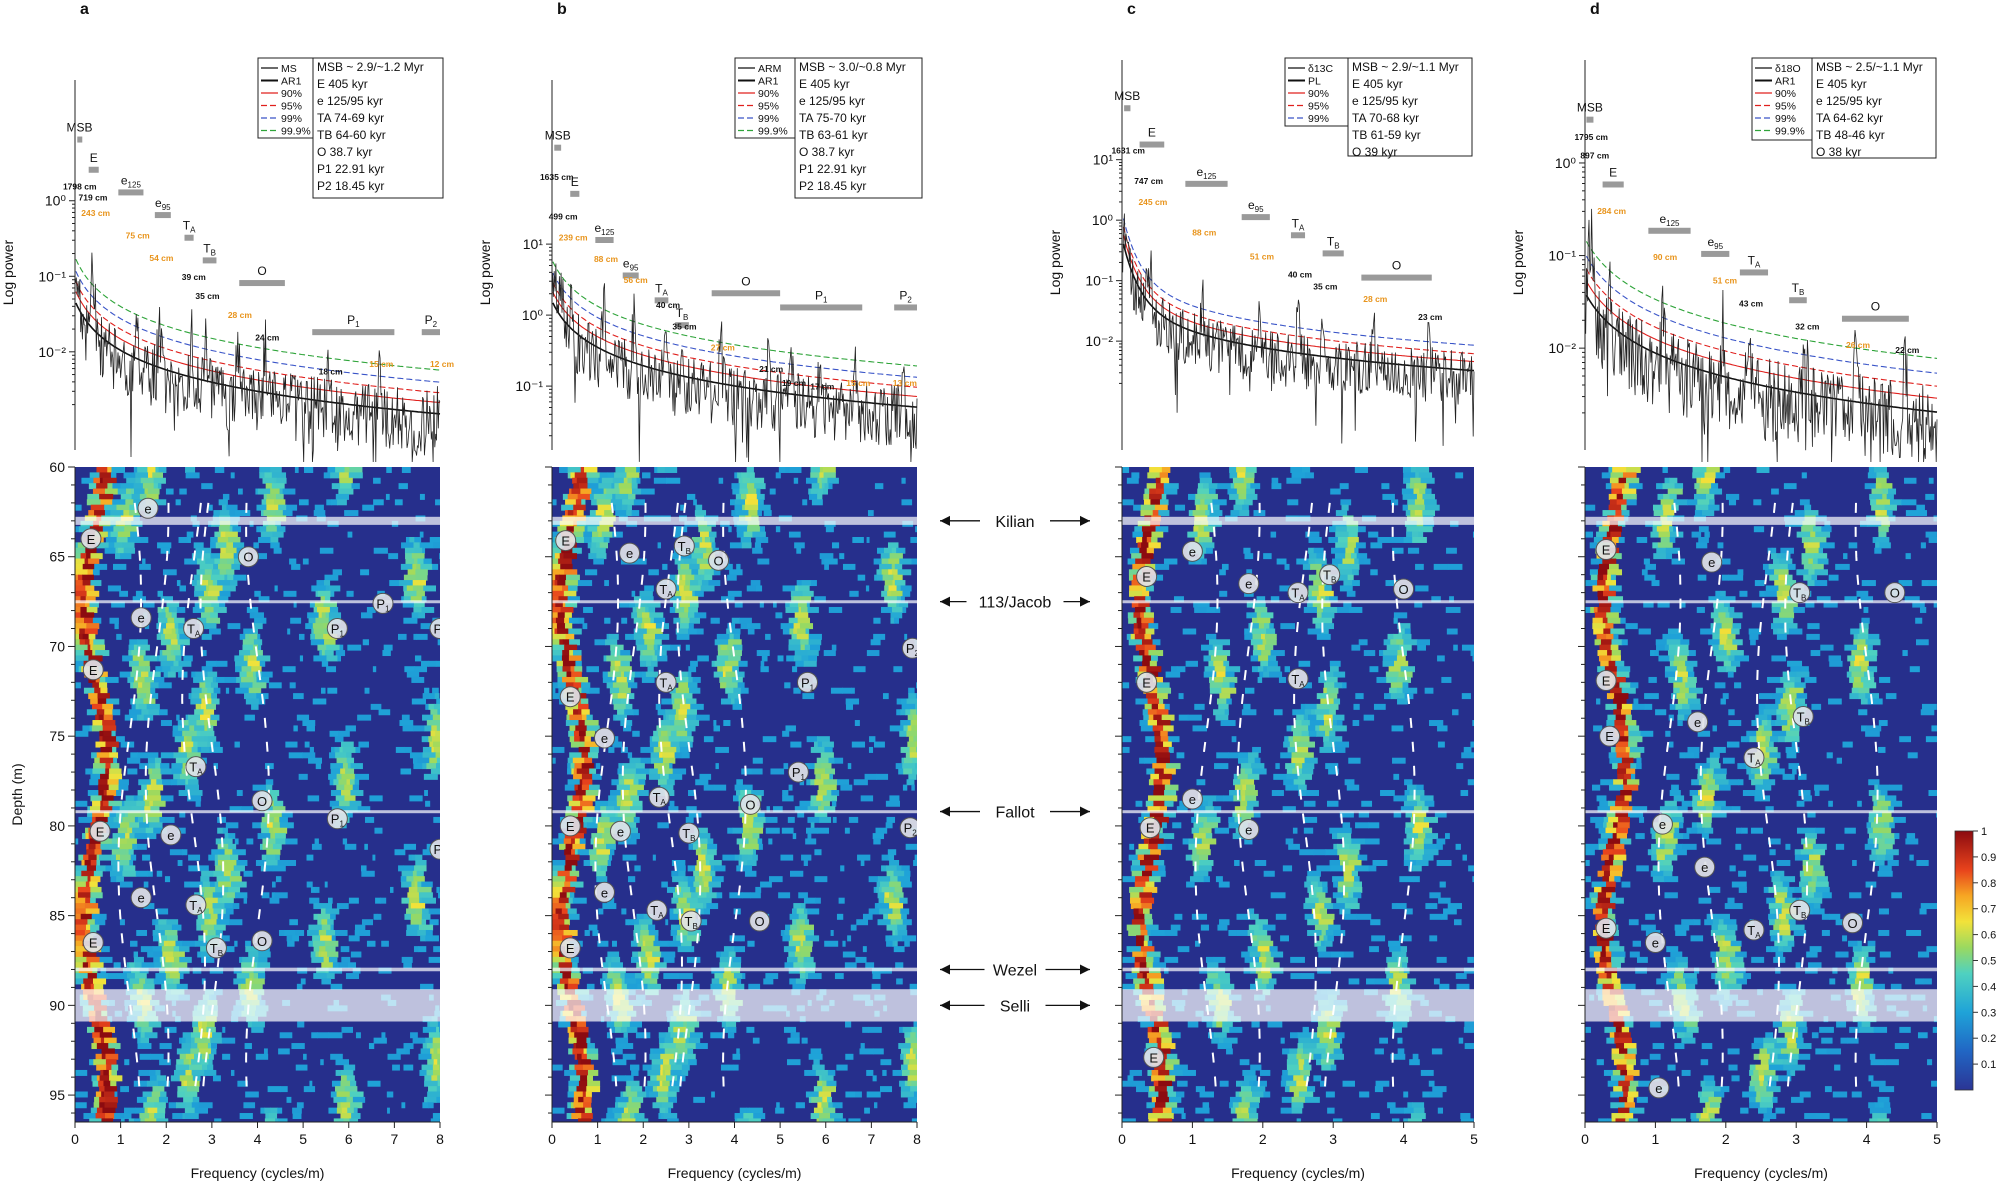 The height and width of the screenshot is (1186, 1998). What do you see at coordinates (1385, 101) in the screenshot?
I see `period-info-line: e 125/95 kyr` at bounding box center [1385, 101].